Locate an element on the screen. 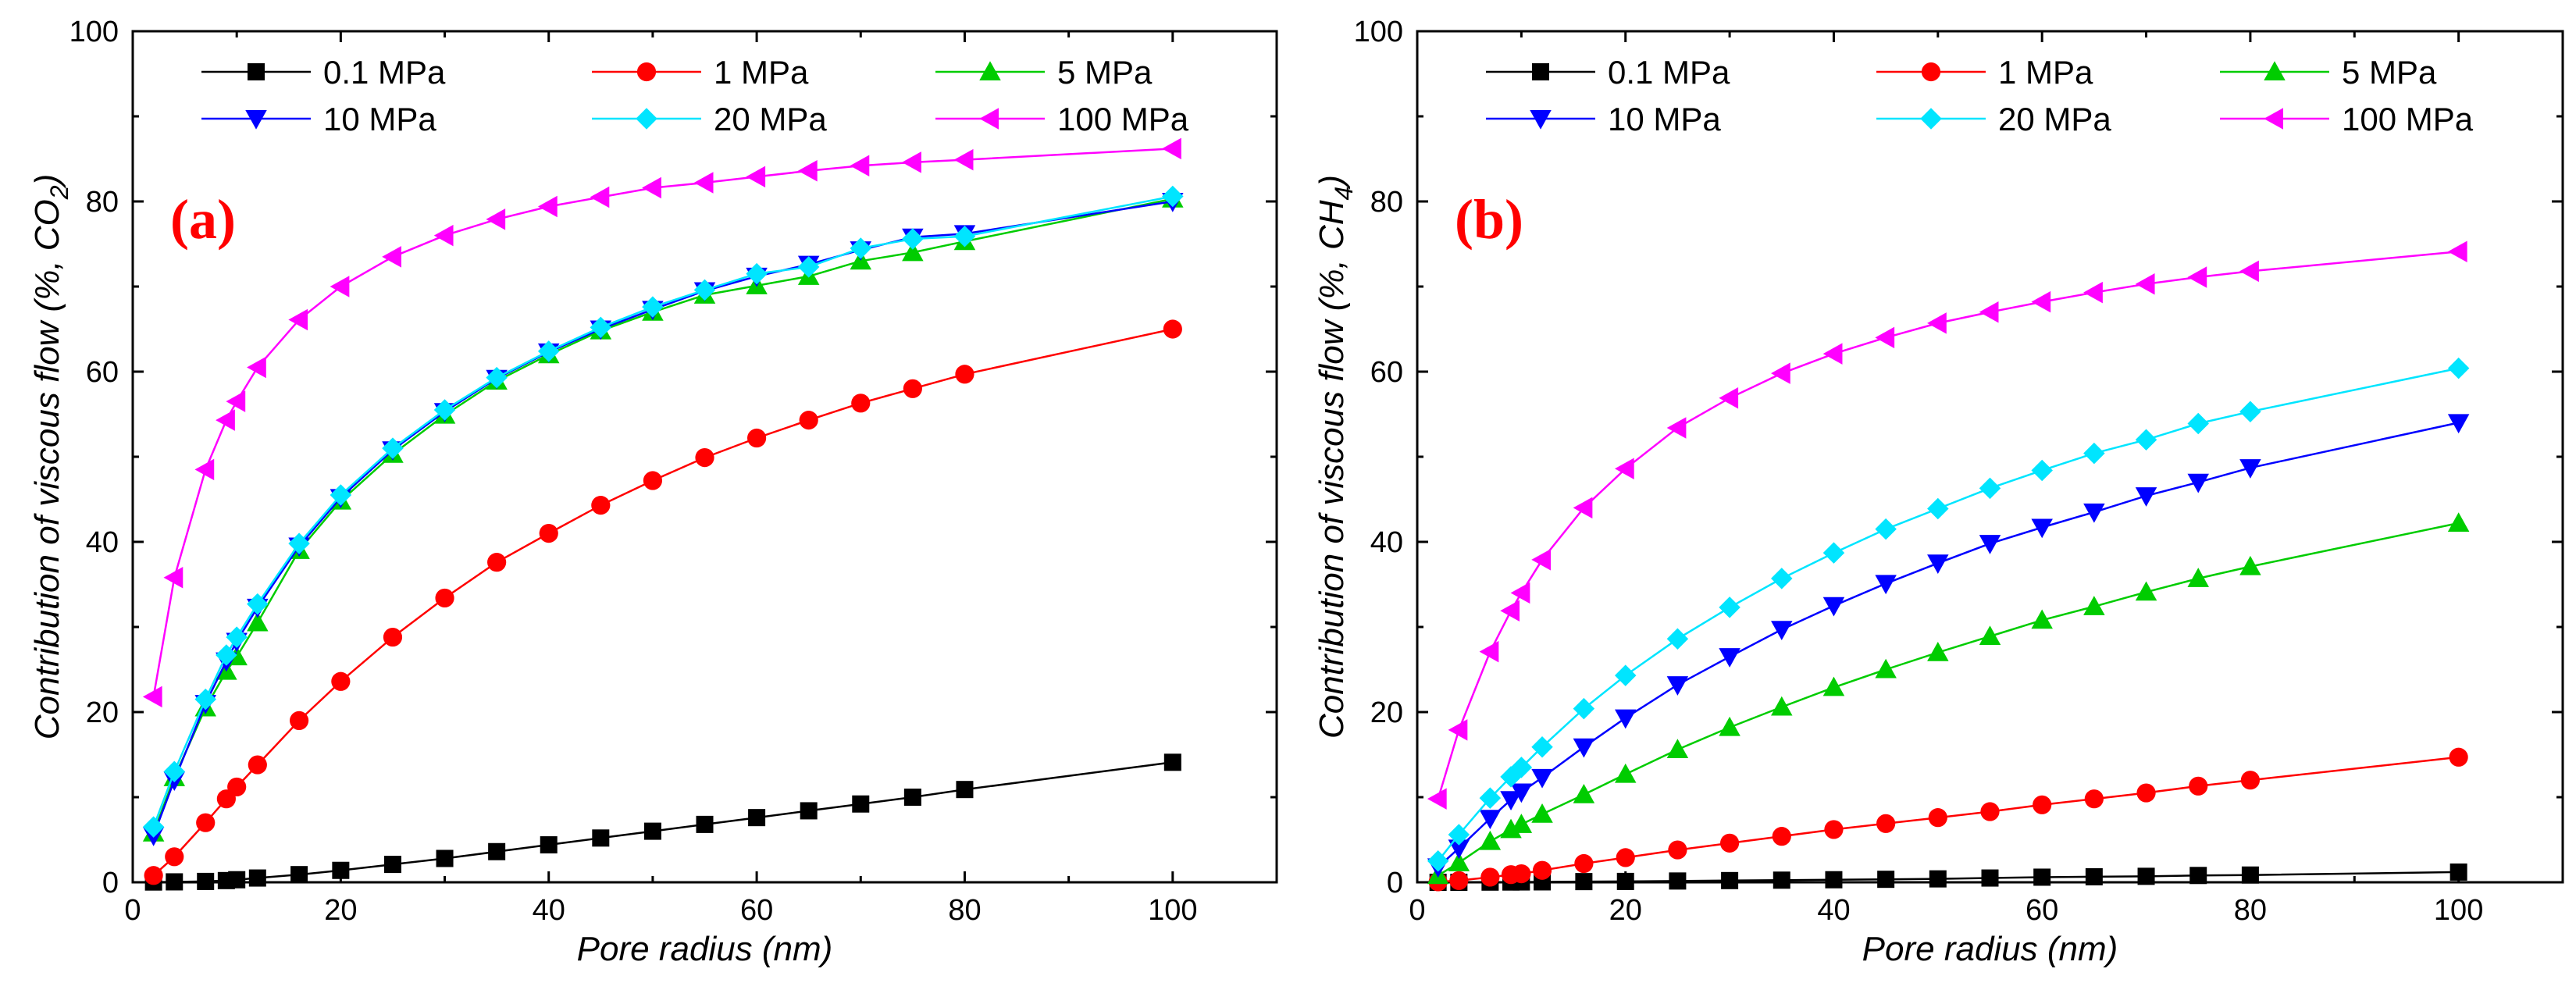 This screenshot has height=983, width=2576. y-tick-label: 80 is located at coordinates (1386, 202).